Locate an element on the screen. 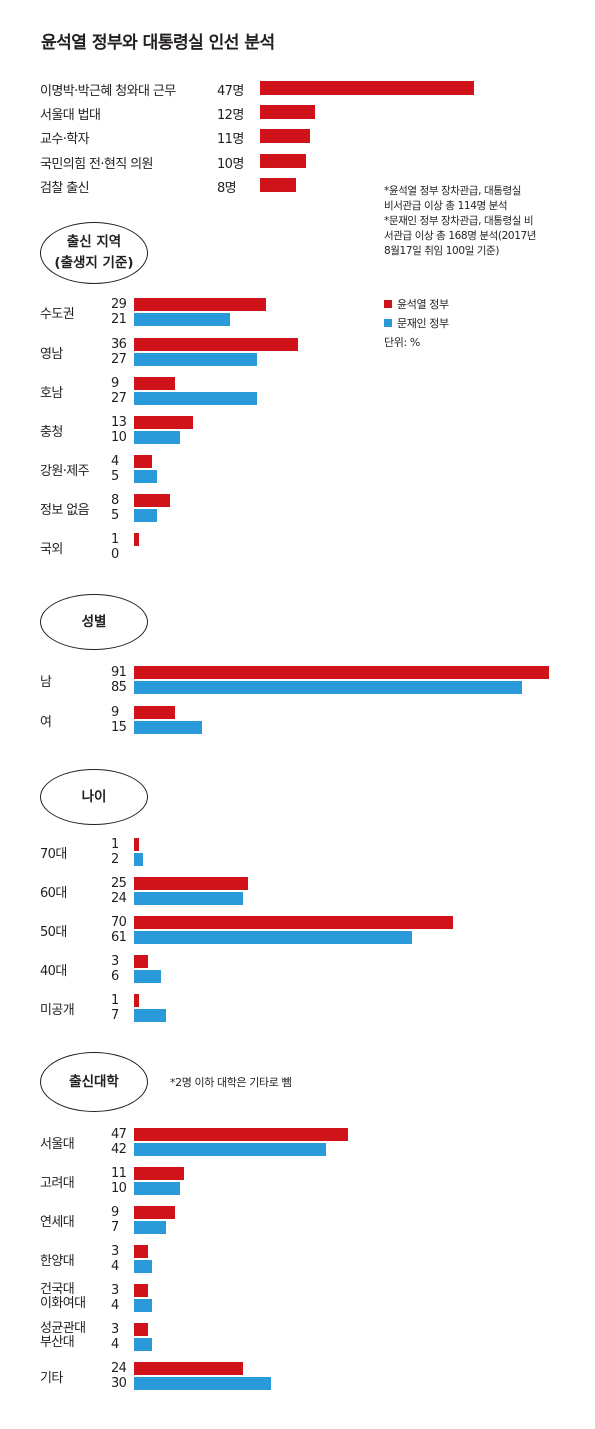 This screenshot has height=1429, width=595. value-label: 47명 is located at coordinates (230, 91).